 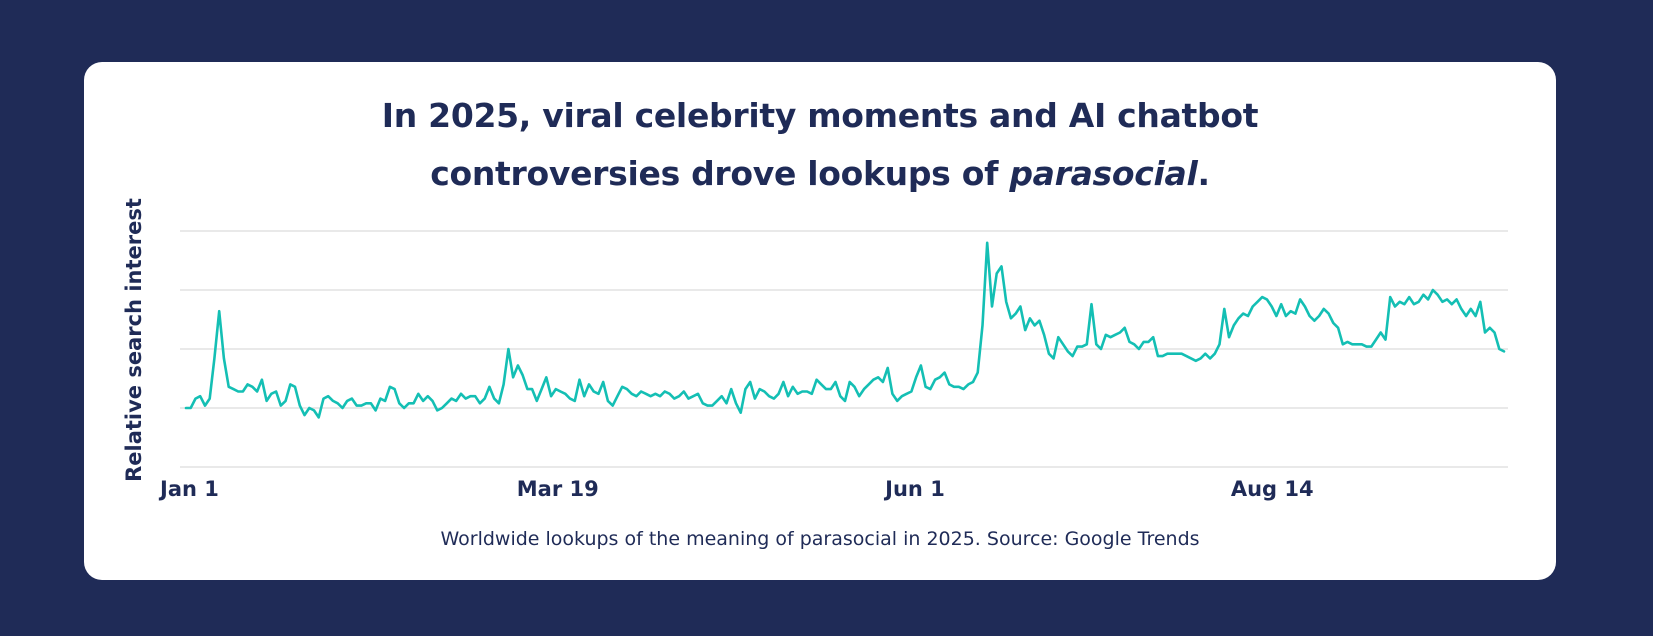 I want to click on x-tick-label-1: Mar 19, so click(x=558, y=489).